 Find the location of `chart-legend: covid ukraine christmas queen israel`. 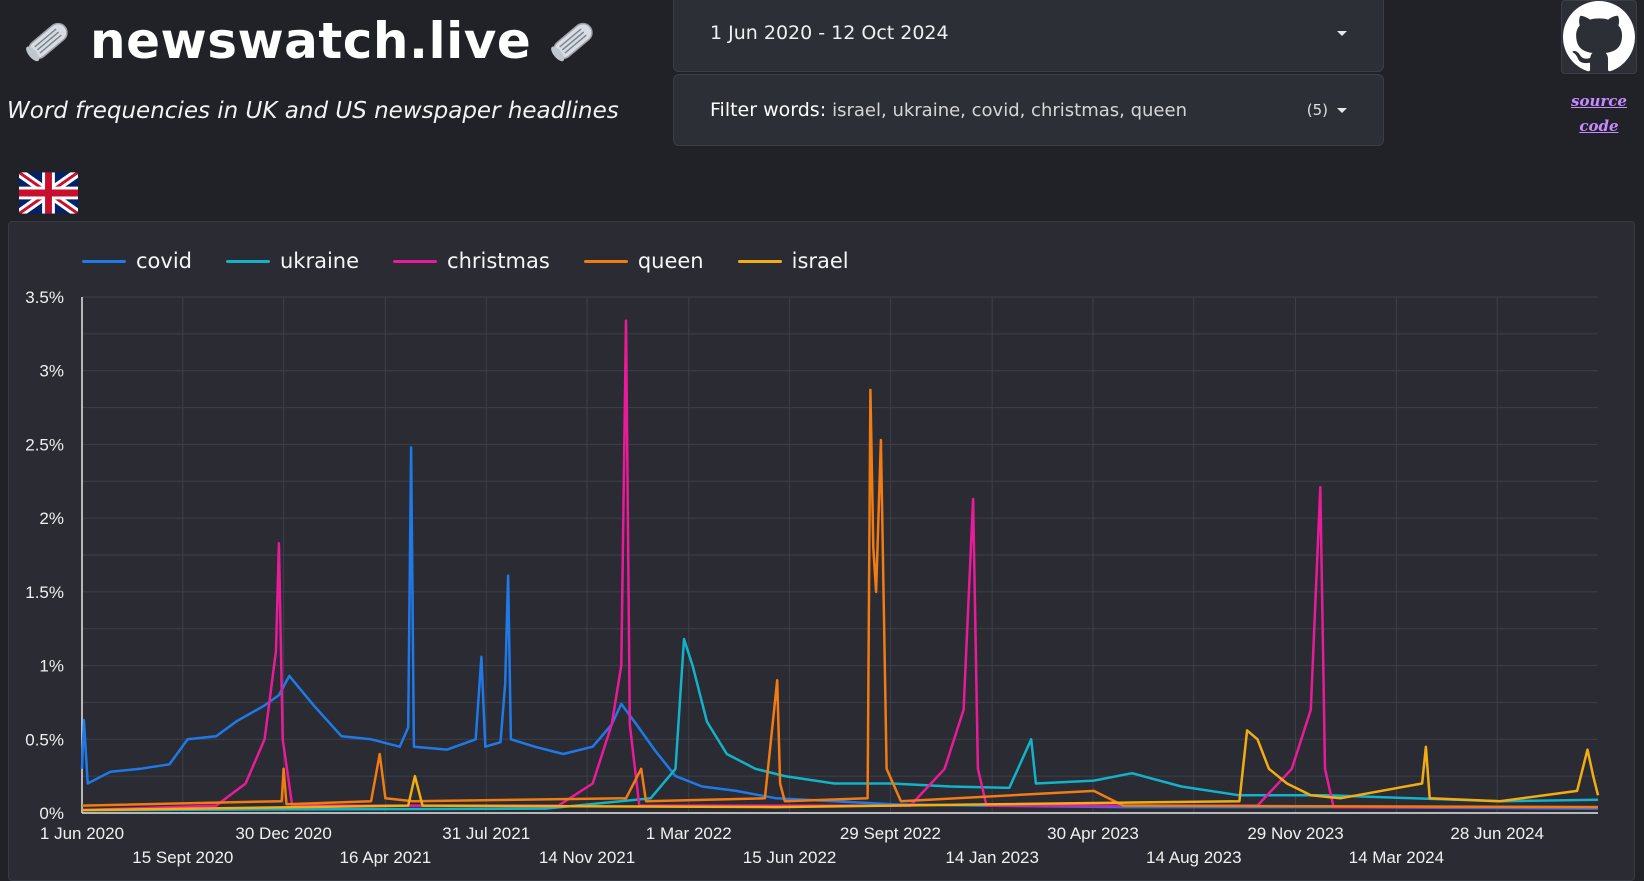

chart-legend: covid ukraine christmas queen israel is located at coordinates (465, 261).